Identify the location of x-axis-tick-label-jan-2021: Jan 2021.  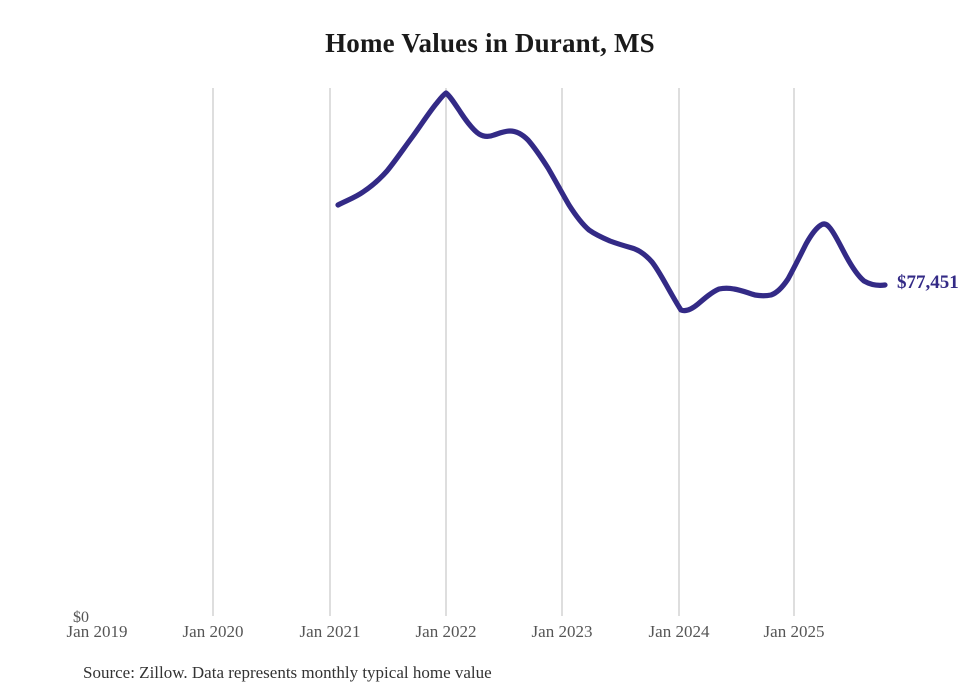
(330, 631).